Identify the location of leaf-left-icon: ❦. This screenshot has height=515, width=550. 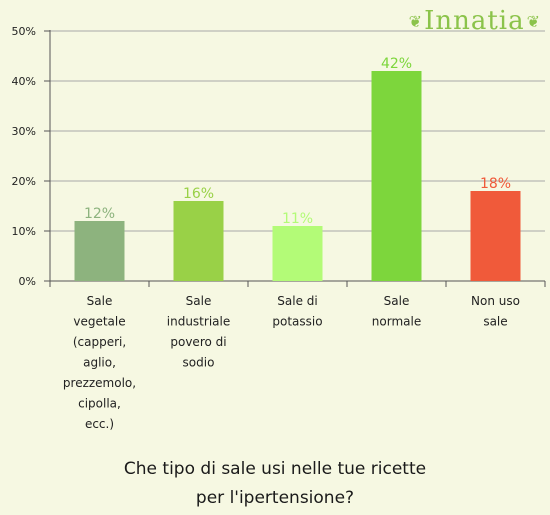
(415, 21).